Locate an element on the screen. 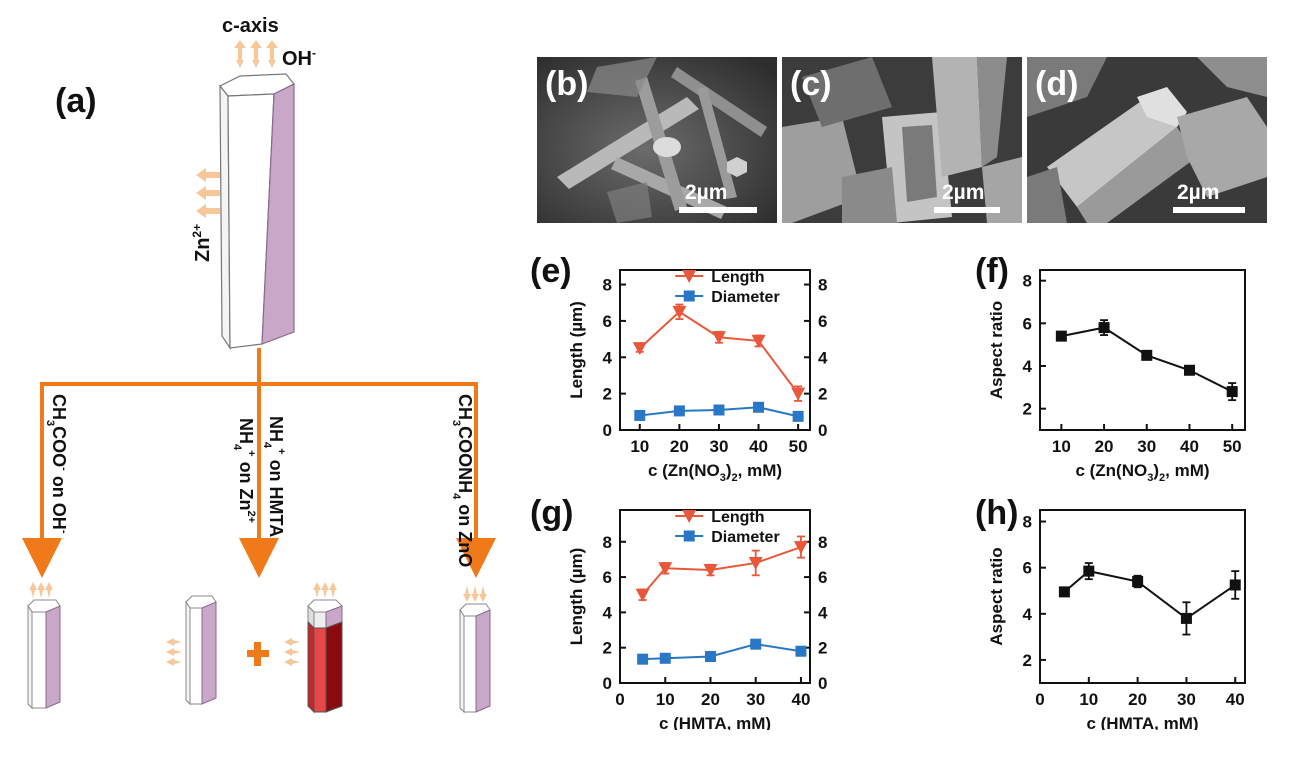 The height and width of the screenshot is (762, 1300). top-flux-arrows is located at coordinates (256, 54).